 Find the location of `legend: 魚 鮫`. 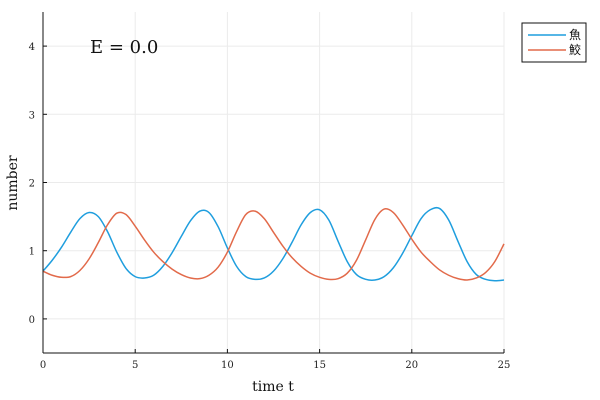

legend: 魚 鮫 is located at coordinates (554, 42).